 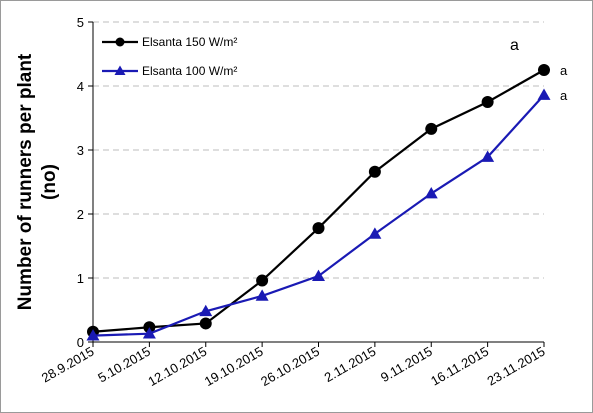 I want to click on x-tick-label-5: 2.11.2015, so click(x=350, y=364).